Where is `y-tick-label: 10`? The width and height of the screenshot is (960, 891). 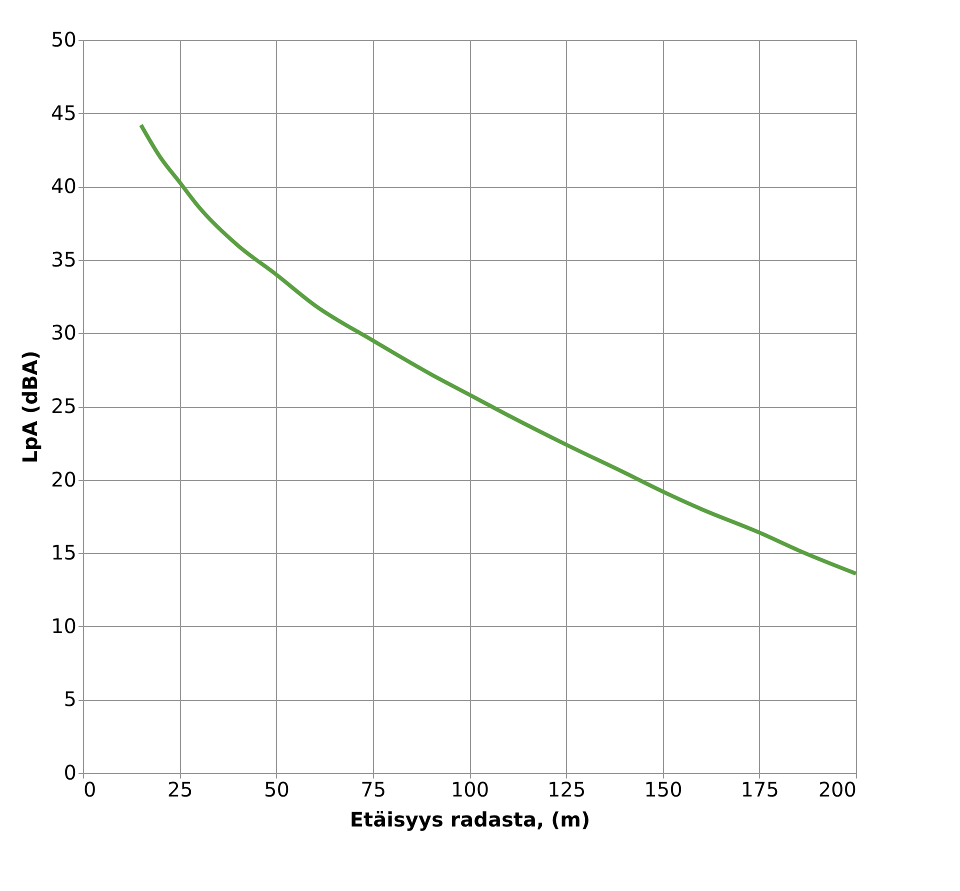 y-tick-label: 10 is located at coordinates (63, 626).